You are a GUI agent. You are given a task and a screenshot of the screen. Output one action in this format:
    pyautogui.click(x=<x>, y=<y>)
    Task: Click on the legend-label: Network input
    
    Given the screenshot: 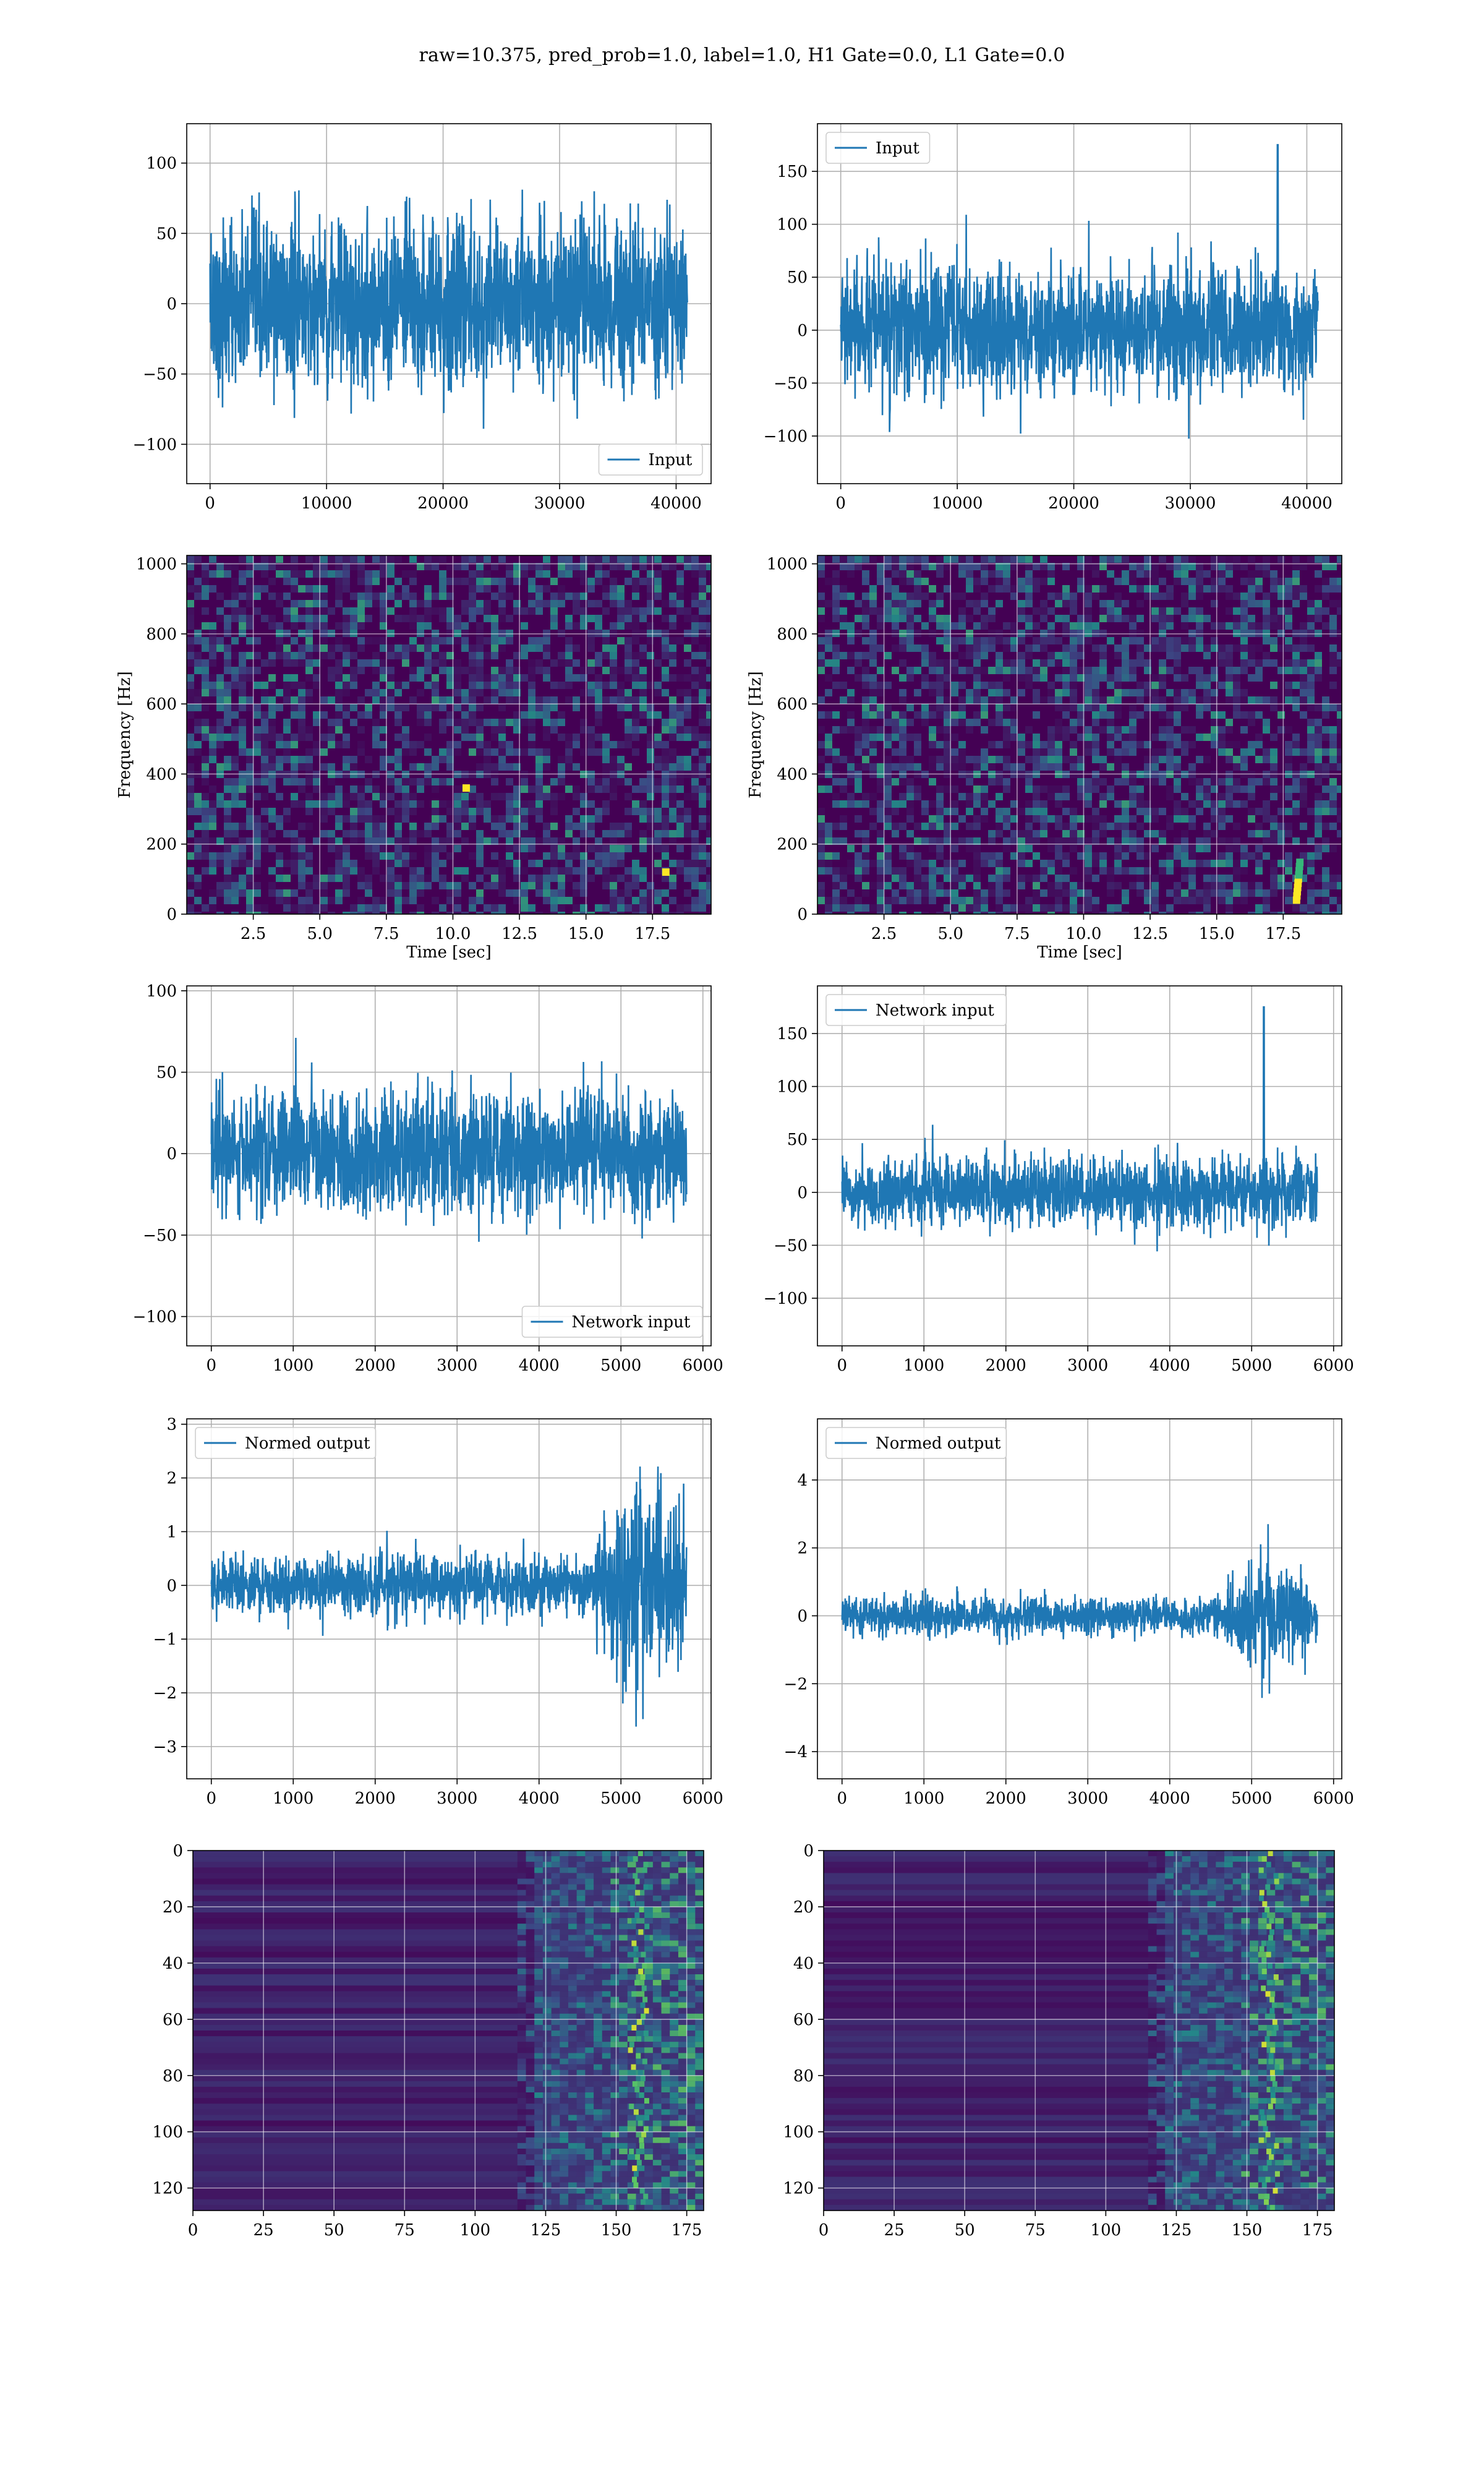 What is the action you would take?
    pyautogui.click(x=631, y=1323)
    